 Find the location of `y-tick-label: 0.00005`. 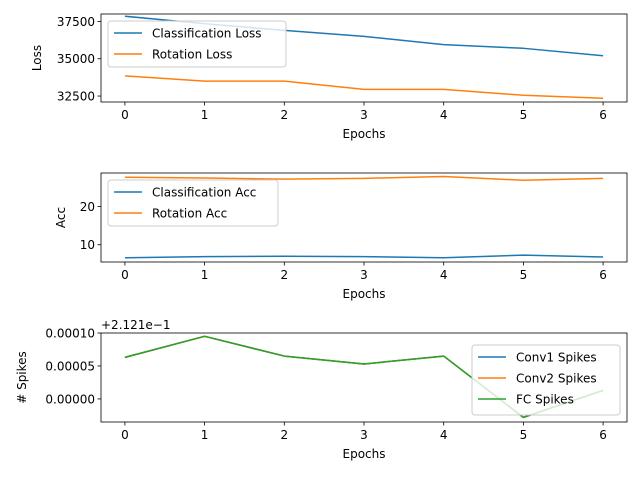

y-tick-label: 0.00005 is located at coordinates (70, 366).